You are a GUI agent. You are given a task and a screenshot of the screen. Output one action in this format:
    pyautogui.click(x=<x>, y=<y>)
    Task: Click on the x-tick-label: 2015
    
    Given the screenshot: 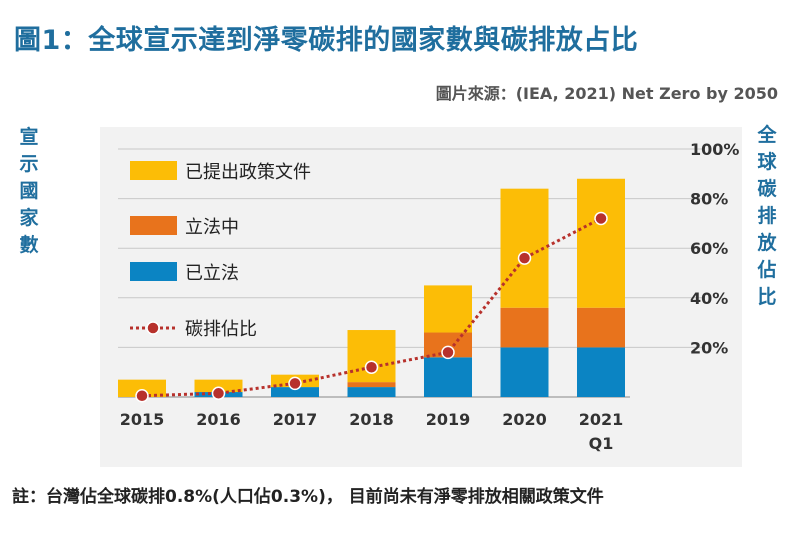 What is the action you would take?
    pyautogui.click(x=142, y=419)
    